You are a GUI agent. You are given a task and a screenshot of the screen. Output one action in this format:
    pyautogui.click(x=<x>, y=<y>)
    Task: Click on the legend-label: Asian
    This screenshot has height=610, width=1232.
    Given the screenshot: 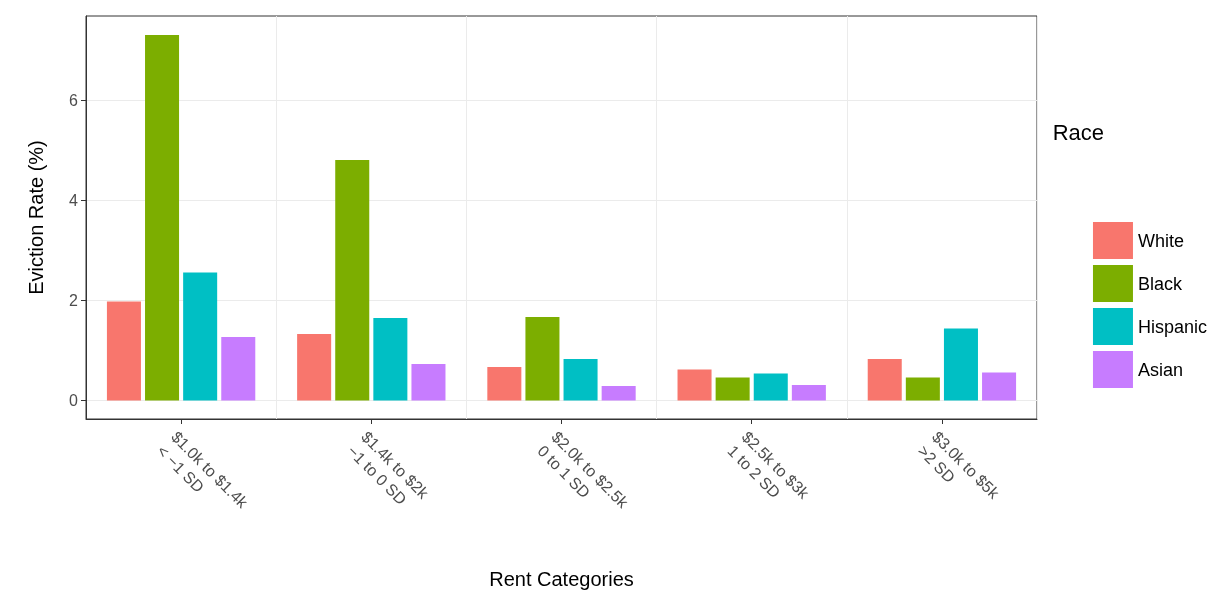 What is the action you would take?
    pyautogui.click(x=1160, y=369)
    